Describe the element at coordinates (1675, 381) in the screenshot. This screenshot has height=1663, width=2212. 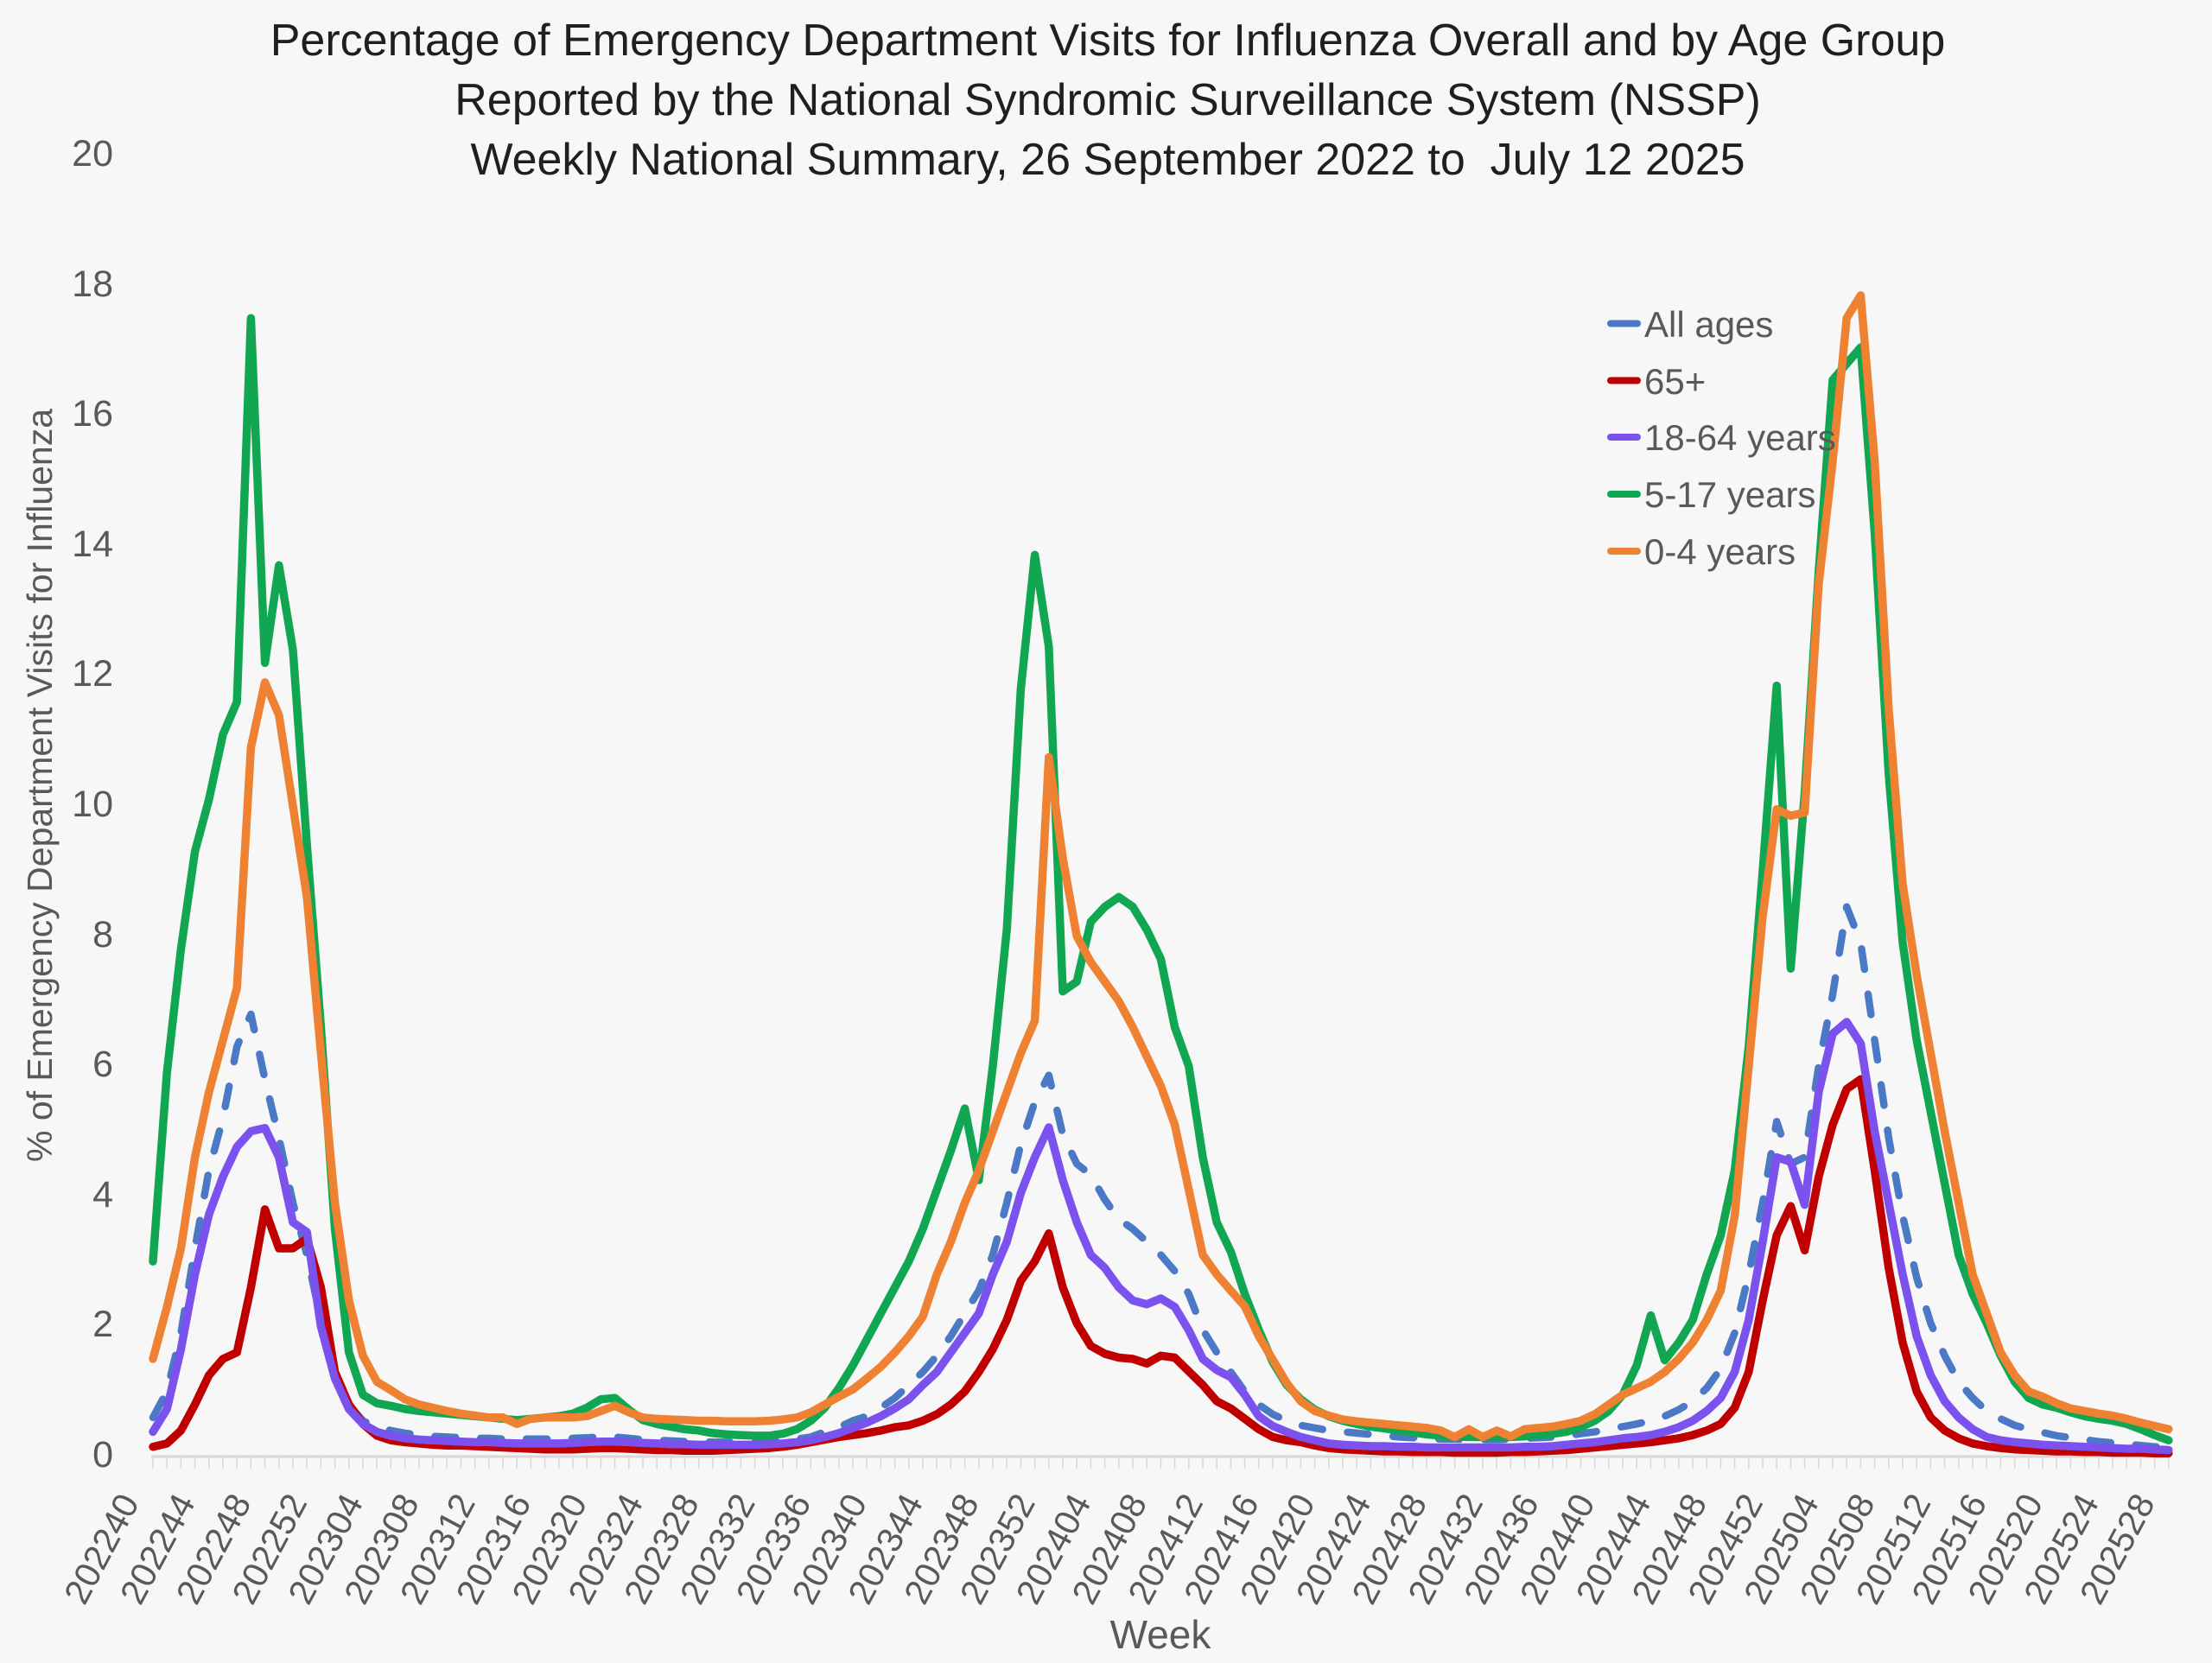
I see `svg-text: 65+` at that location.